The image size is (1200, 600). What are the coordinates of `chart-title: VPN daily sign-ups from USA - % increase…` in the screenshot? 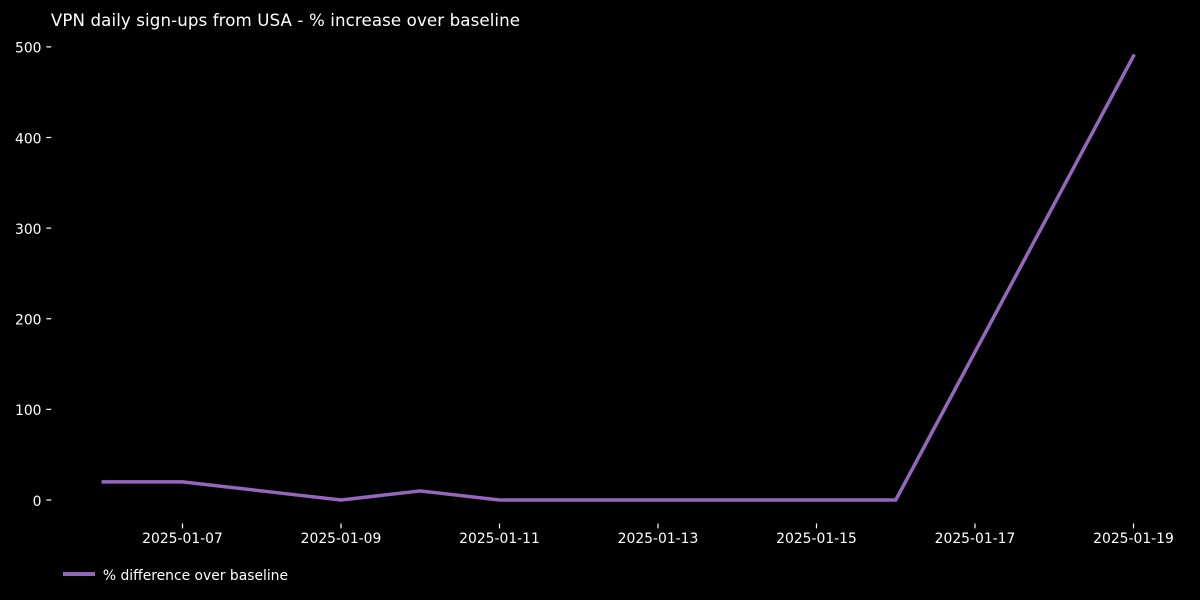 It's located at (285, 20).